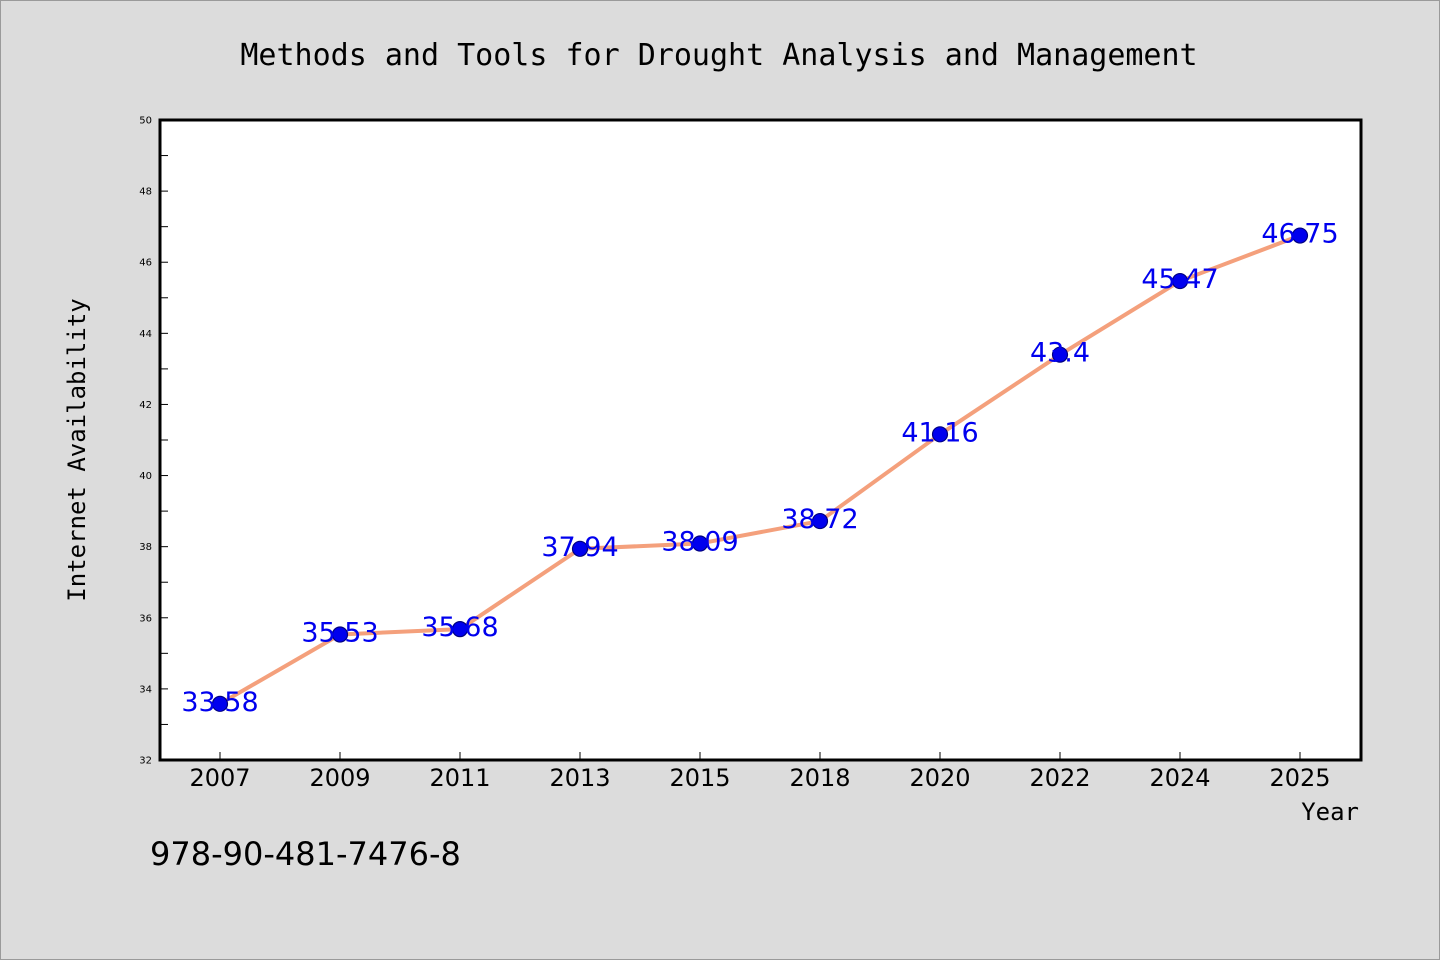 The height and width of the screenshot is (960, 1440). I want to click on x-tick-label: 2011, so click(459, 778).